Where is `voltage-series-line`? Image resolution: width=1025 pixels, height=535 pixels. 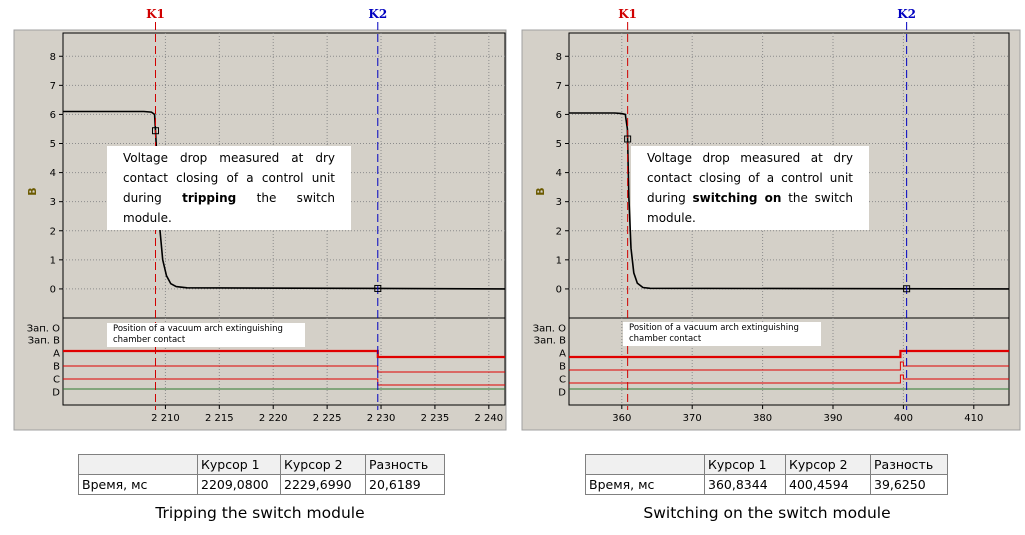 voltage-series-line is located at coordinates (789, 201).